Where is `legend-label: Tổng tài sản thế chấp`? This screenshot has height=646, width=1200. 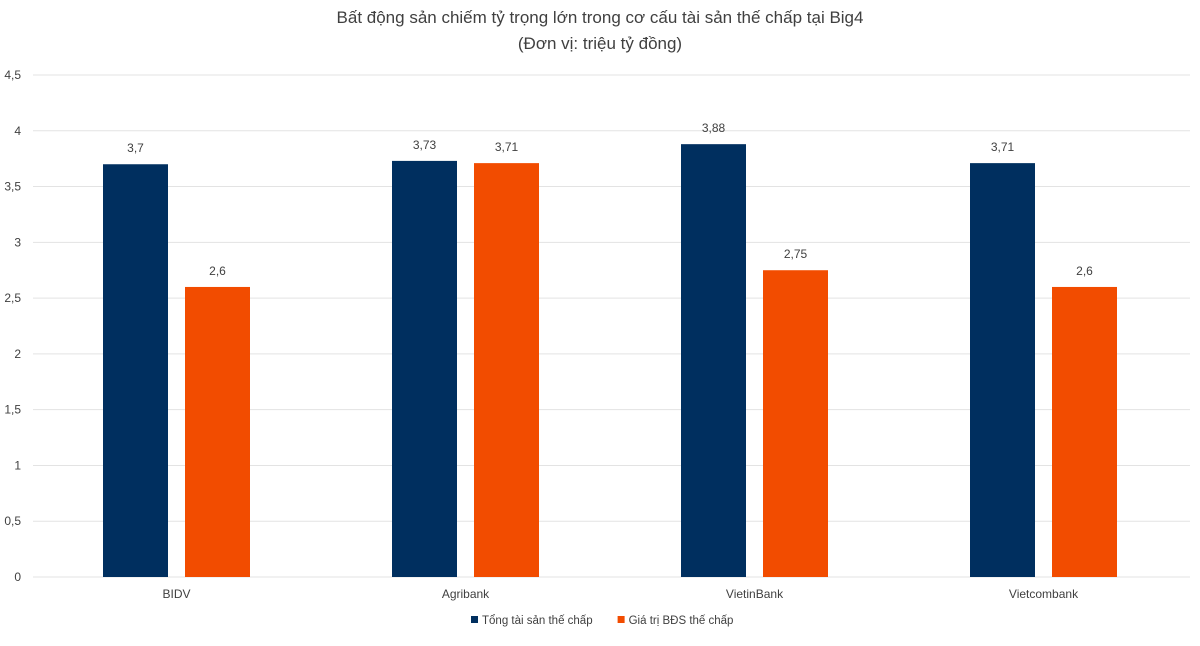
legend-label: Tổng tài sản thế chấp is located at coordinates (537, 621).